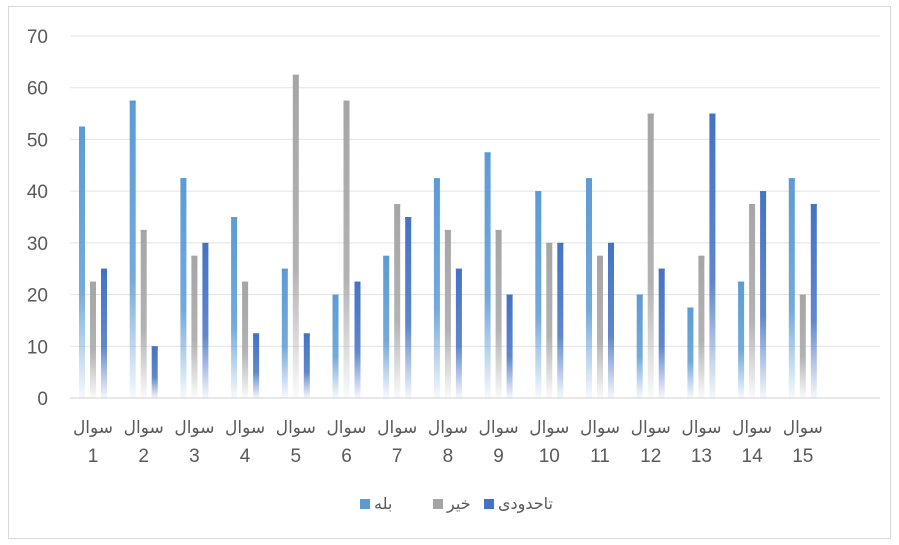 The image size is (899, 545). I want to click on y-tick-label: 70, so click(37, 37).